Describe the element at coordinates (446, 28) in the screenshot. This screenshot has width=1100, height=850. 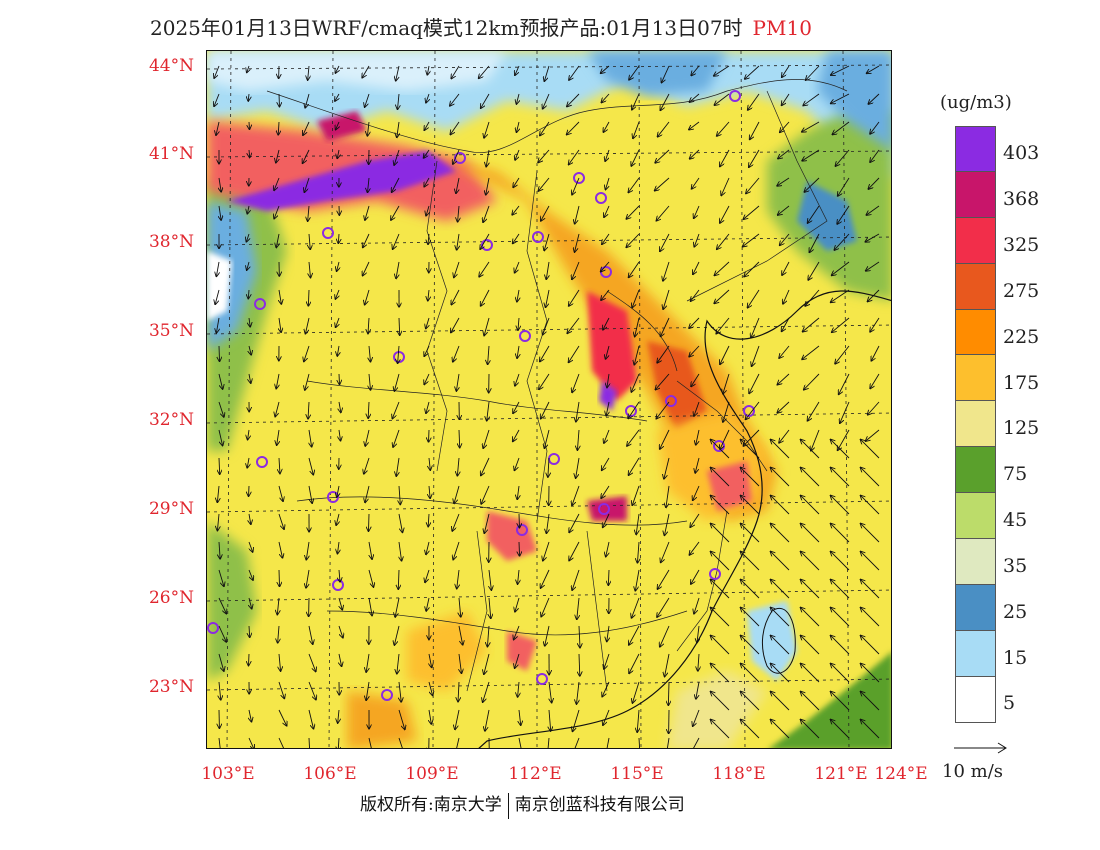
I see `title-text: 2025年01月13日WRF/cmaq模式12km预报产品:01月13日07时` at that location.